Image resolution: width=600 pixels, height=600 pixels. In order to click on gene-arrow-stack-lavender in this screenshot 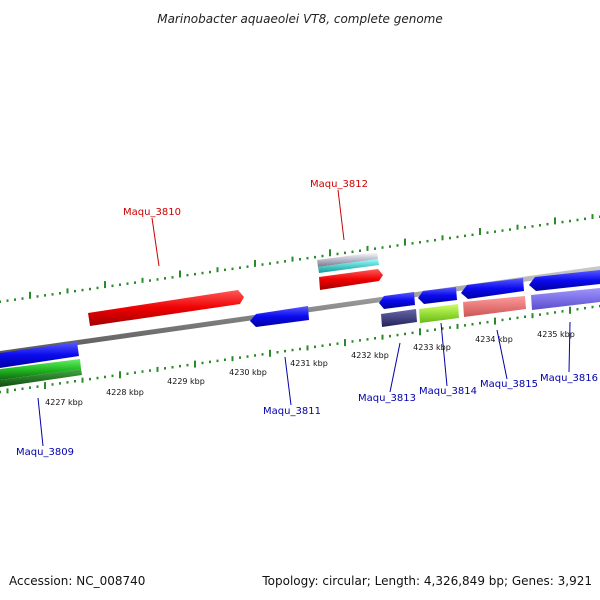, I will do `click(565, 299)`.